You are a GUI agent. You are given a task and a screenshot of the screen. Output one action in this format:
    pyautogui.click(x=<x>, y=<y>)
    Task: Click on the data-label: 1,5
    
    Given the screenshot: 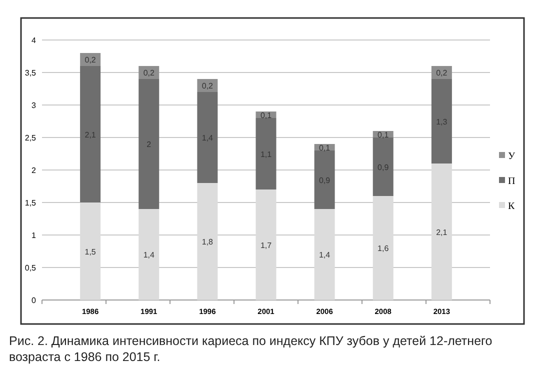 What is the action you would take?
    pyautogui.click(x=90, y=251)
    